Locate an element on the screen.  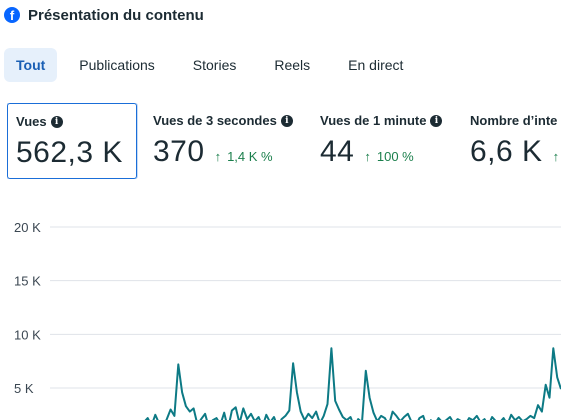
metric-label-row: Vues de 3 secondes i is located at coordinates (223, 120).